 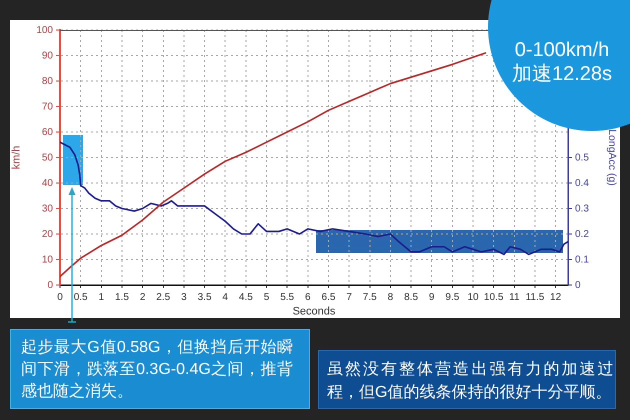 What do you see at coordinates (16, 158) in the screenshot?
I see `y-axis-title: km/h` at bounding box center [16, 158].